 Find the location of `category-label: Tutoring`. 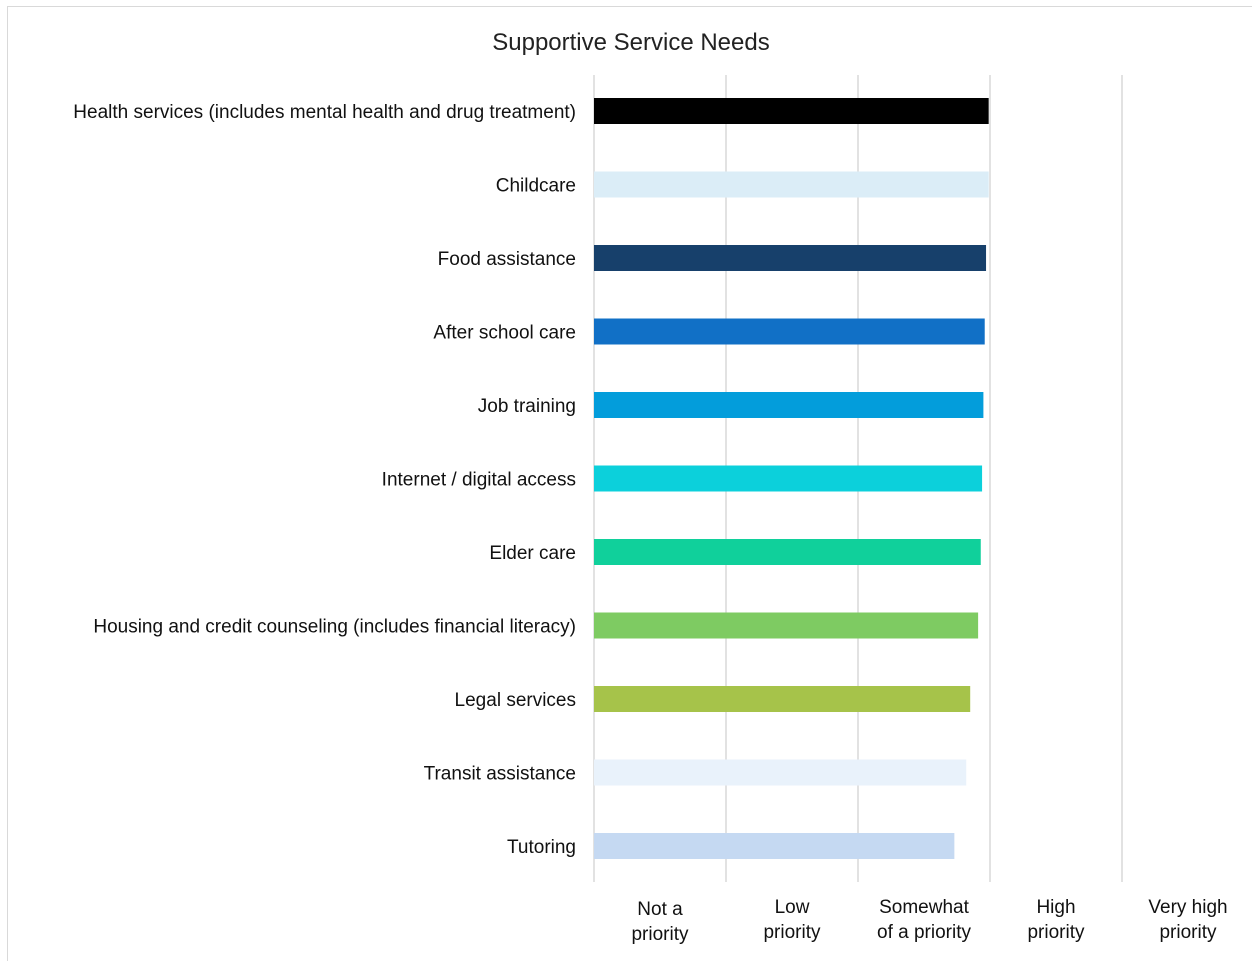

category-label: Tutoring is located at coordinates (541, 847).